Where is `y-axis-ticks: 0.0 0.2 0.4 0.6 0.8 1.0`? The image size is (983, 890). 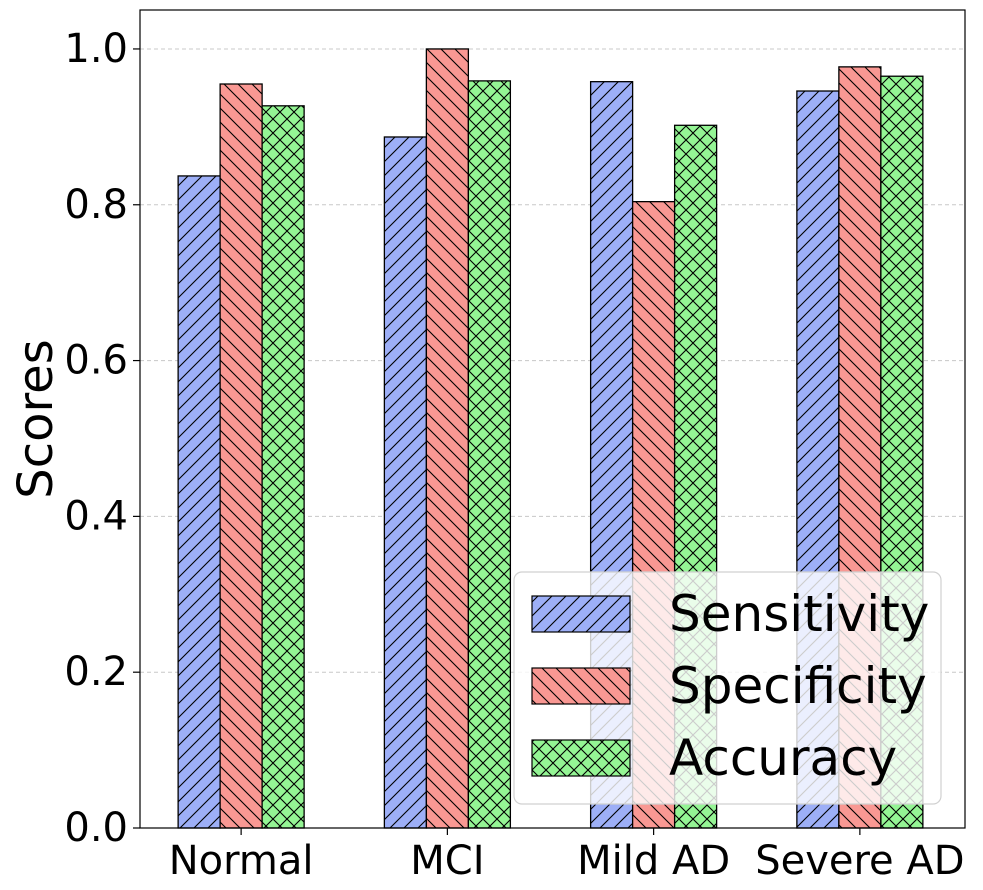 y-axis-ticks: 0.0 0.2 0.4 0.6 0.8 1.0 is located at coordinates (102, 438).